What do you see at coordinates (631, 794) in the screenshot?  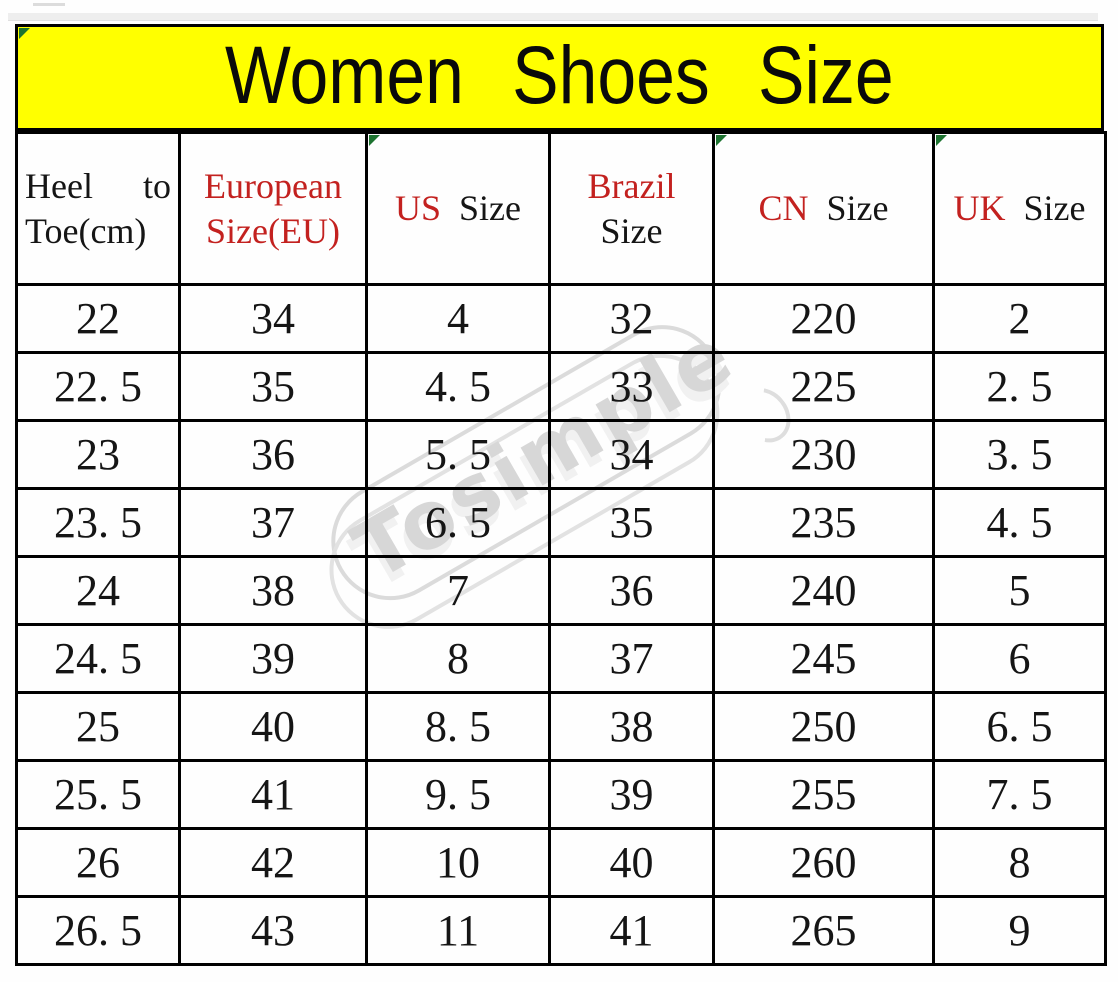 I see `cell-brazil-size: 39` at bounding box center [631, 794].